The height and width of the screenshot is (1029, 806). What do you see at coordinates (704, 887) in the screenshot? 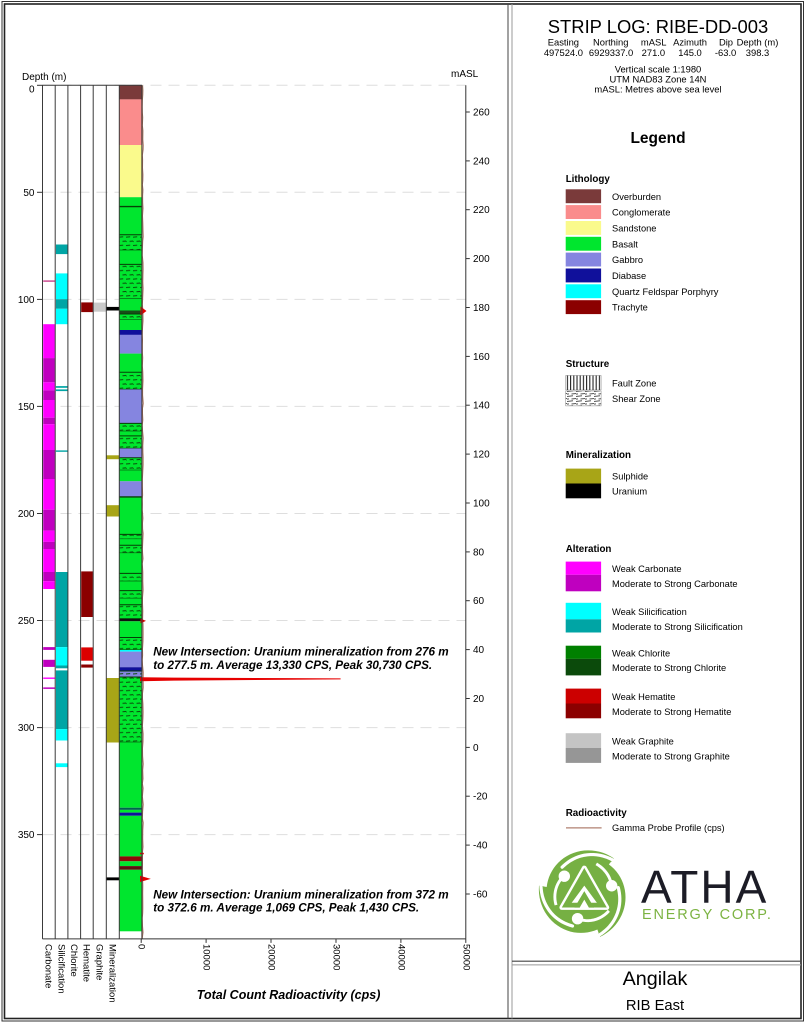
I see `svg-text: ATHA` at bounding box center [704, 887].